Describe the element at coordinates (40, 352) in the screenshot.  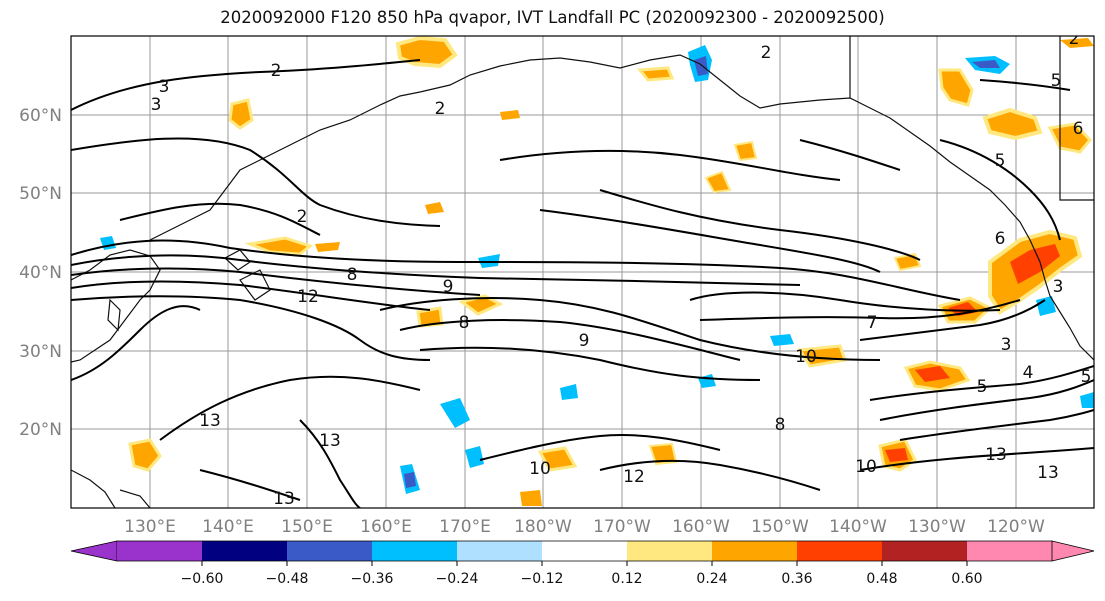
I see `lat-tick-label: 30°N` at that location.